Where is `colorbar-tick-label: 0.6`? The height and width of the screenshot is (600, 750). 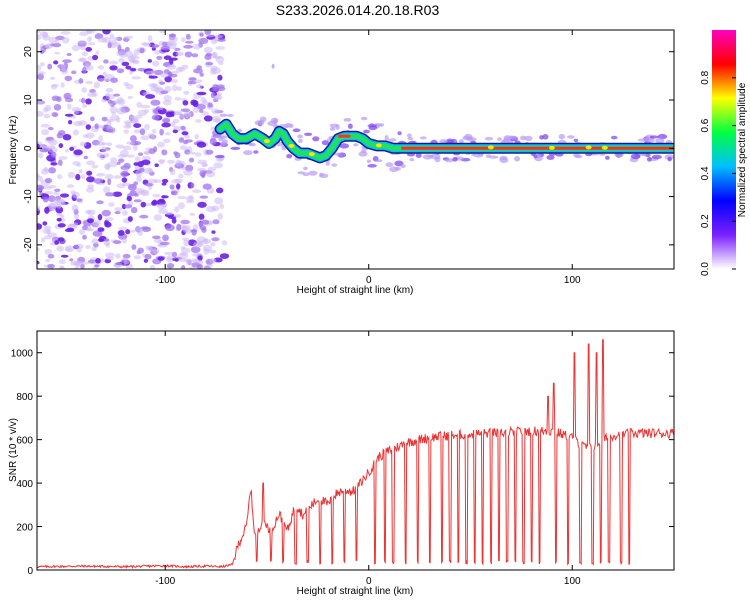 colorbar-tick-label: 0.6 is located at coordinates (705, 125).